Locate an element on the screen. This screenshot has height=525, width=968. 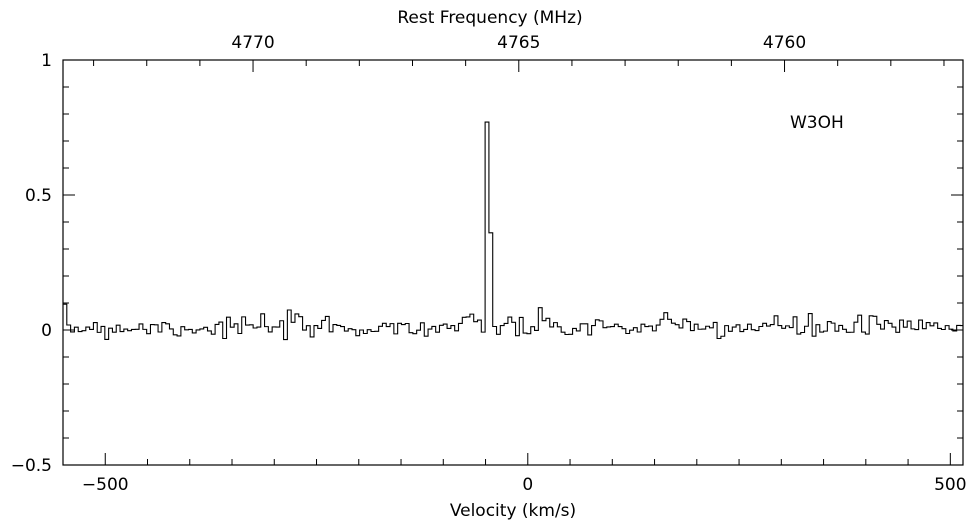
x-tick-label: −500 is located at coordinates (105, 485).